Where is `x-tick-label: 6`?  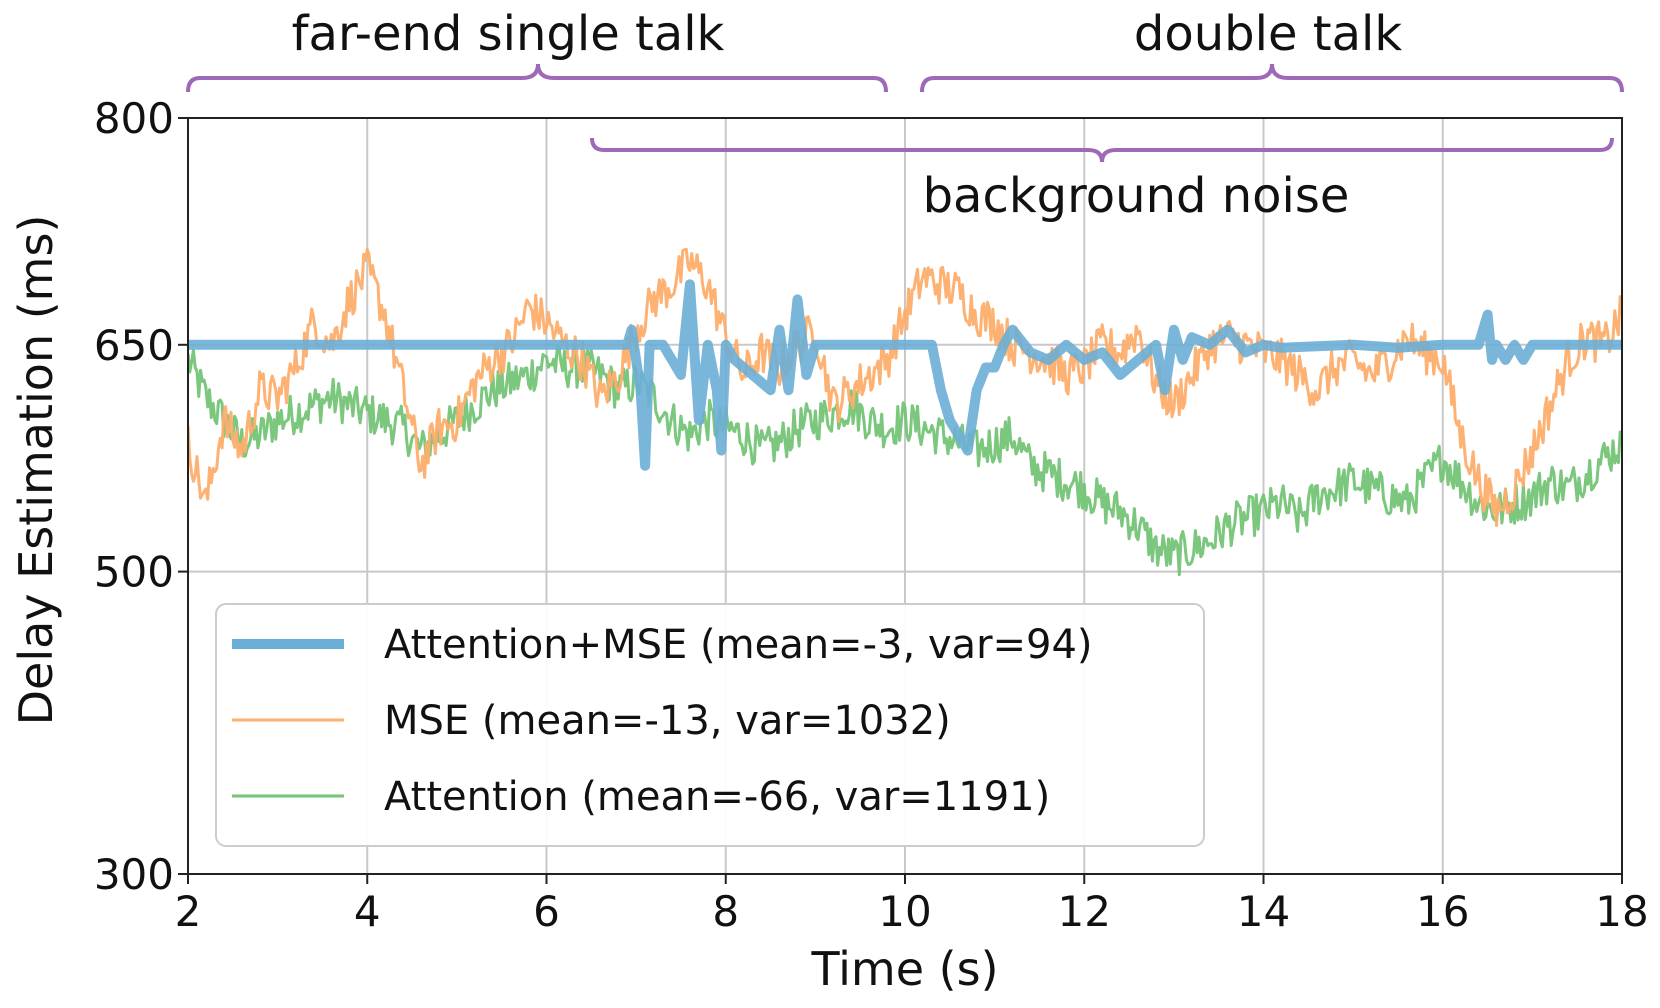
x-tick-label: 6 is located at coordinates (546, 911).